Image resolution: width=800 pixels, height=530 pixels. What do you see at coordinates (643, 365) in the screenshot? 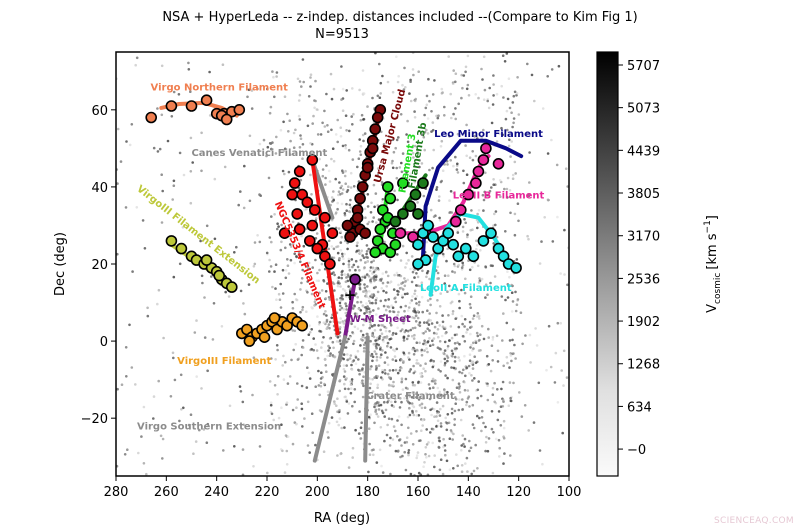
I see `colorbar-tick-label: 1268` at bounding box center [643, 365].